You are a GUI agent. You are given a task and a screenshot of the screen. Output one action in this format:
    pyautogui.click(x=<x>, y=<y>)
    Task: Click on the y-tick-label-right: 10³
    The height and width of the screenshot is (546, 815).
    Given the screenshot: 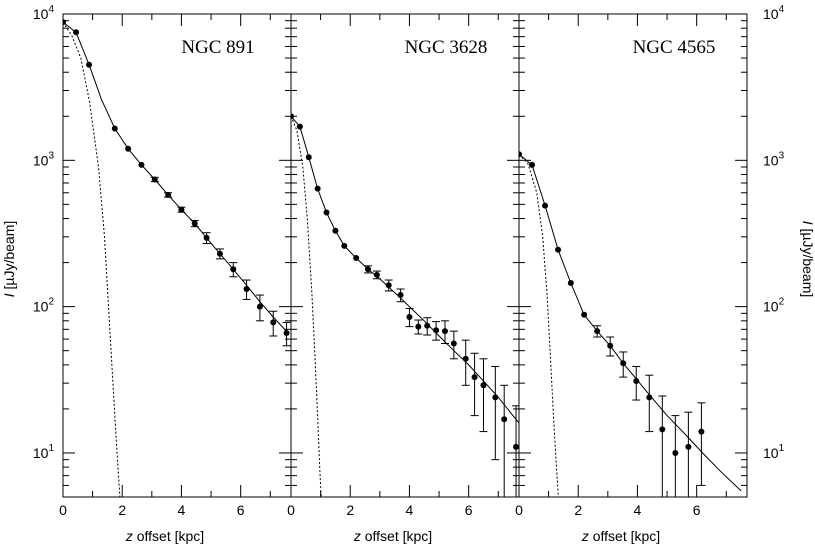 What is the action you would take?
    pyautogui.click(x=774, y=159)
    